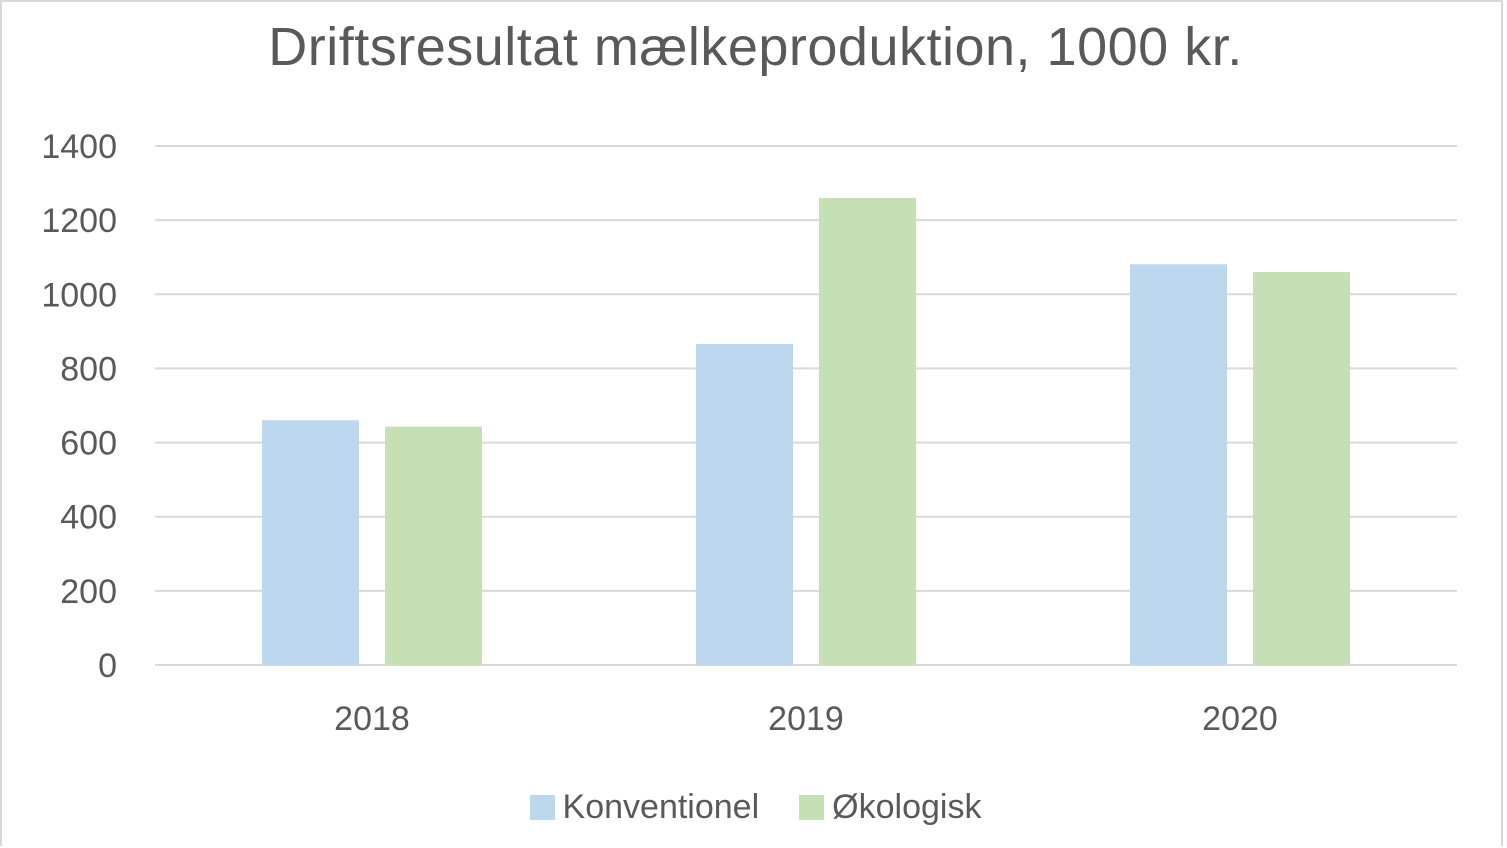 This screenshot has width=1507, height=848. What do you see at coordinates (755, 47) in the screenshot?
I see `chart-title: Driftsresultat mælkeproduktion, 1000 kr.` at bounding box center [755, 47].